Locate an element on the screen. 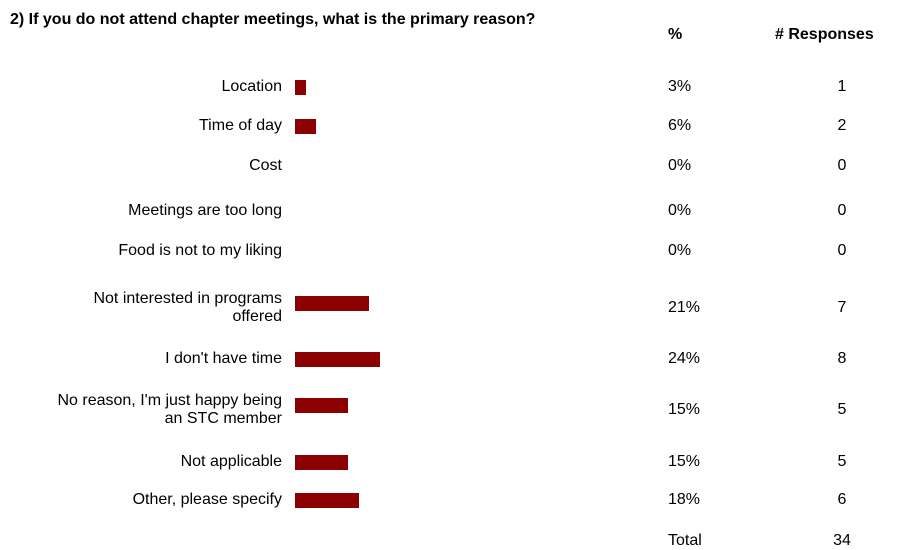  responses-header: # Responses is located at coordinates (824, 34).